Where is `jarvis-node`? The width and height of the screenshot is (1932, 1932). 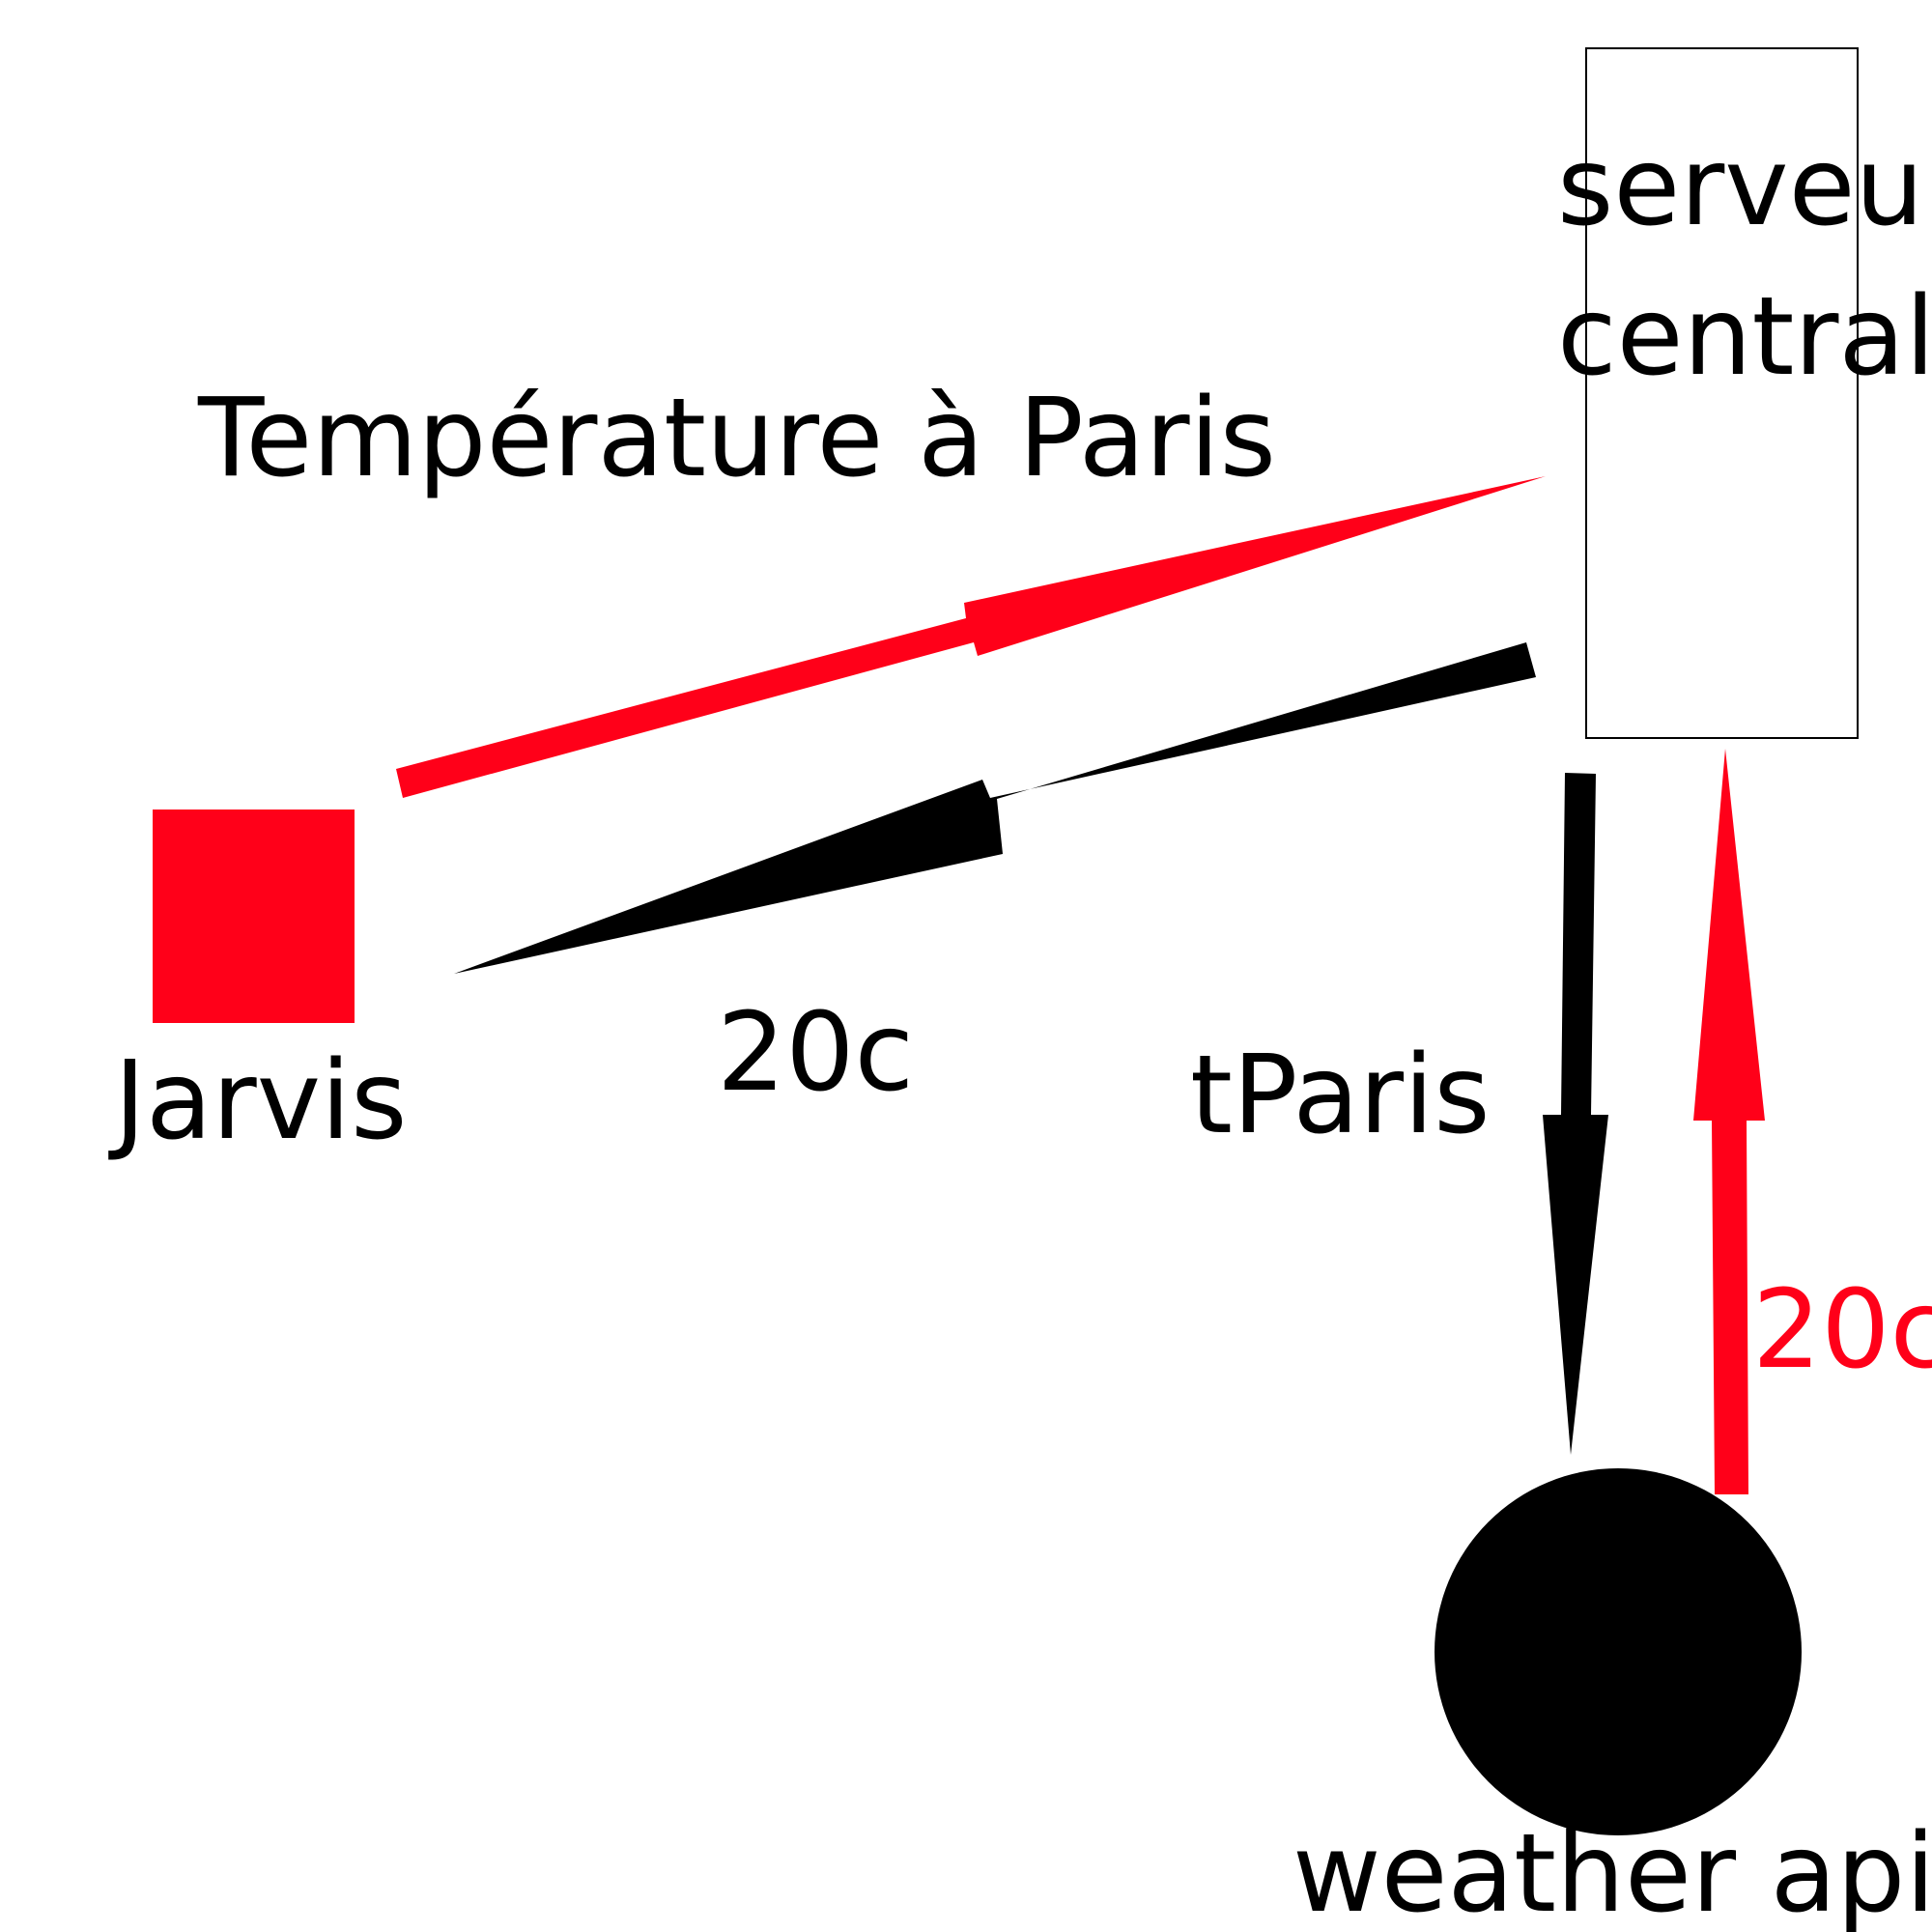
jarvis-node is located at coordinates (254, 916).